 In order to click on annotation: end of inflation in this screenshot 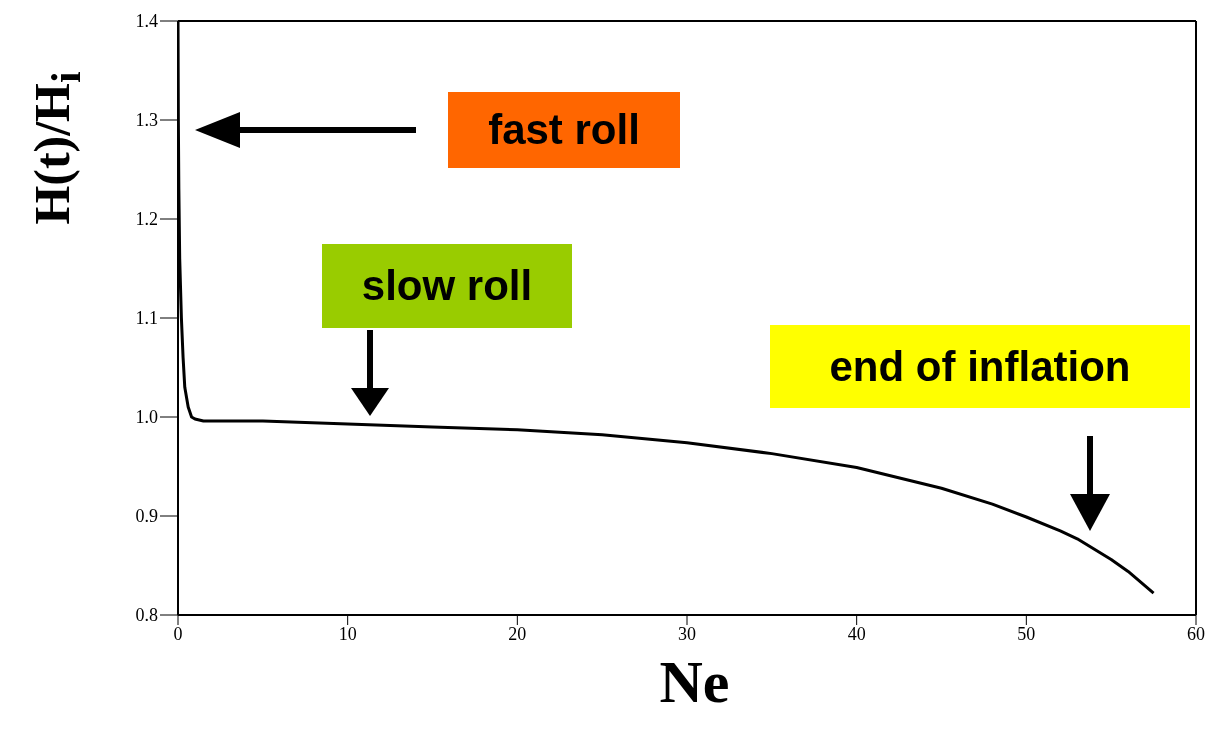, I will do `click(980, 366)`.